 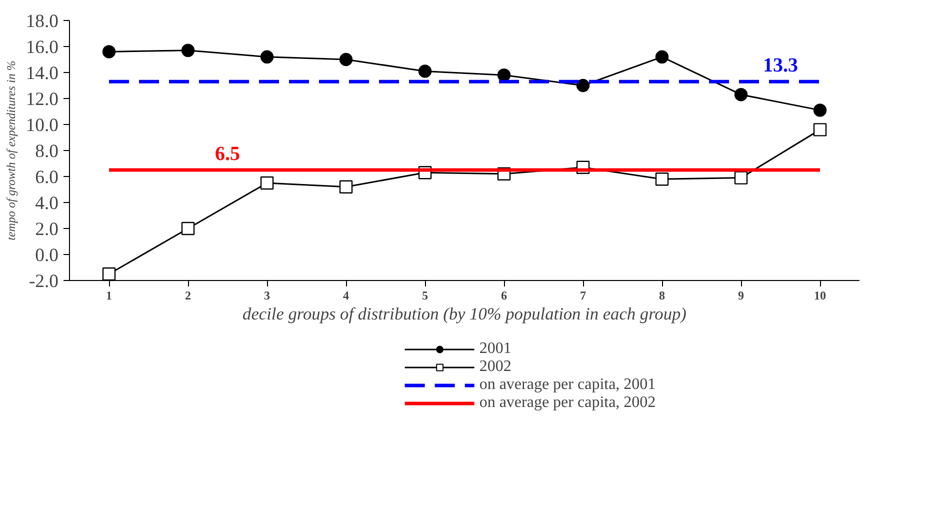 What do you see at coordinates (662, 295) in the screenshot?
I see `x-tick-label: 8` at bounding box center [662, 295].